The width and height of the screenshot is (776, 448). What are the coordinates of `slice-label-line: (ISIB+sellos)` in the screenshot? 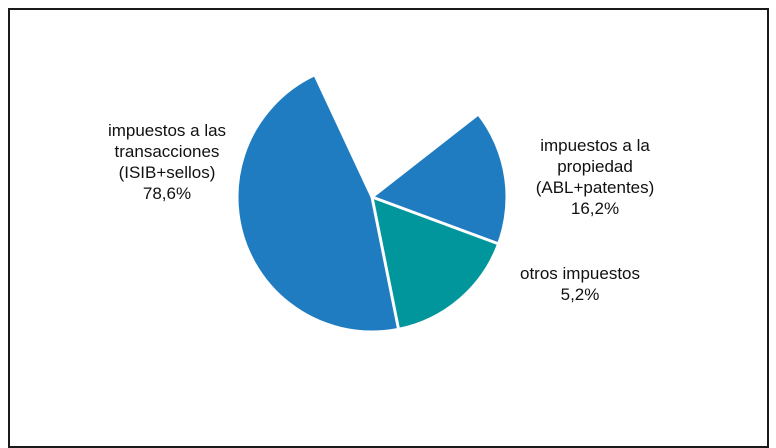 It's located at (167, 172).